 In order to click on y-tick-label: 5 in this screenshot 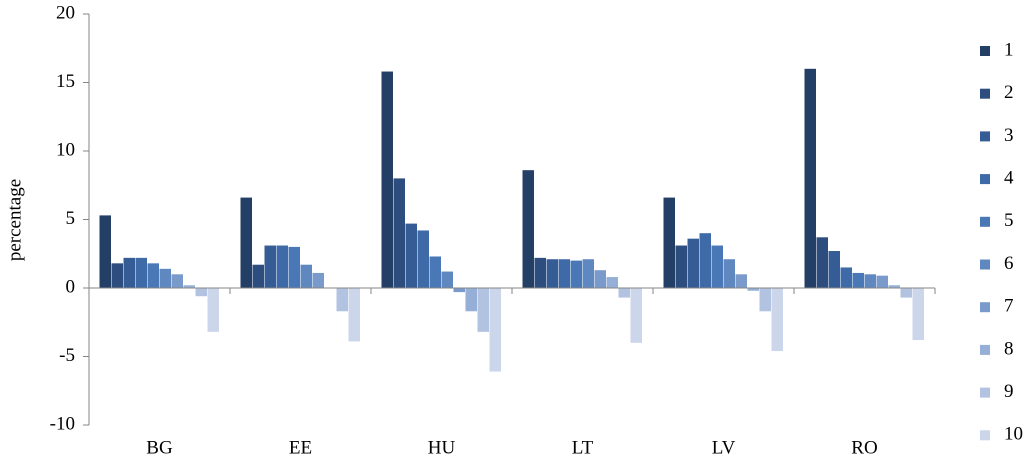, I will do `click(71, 218)`.